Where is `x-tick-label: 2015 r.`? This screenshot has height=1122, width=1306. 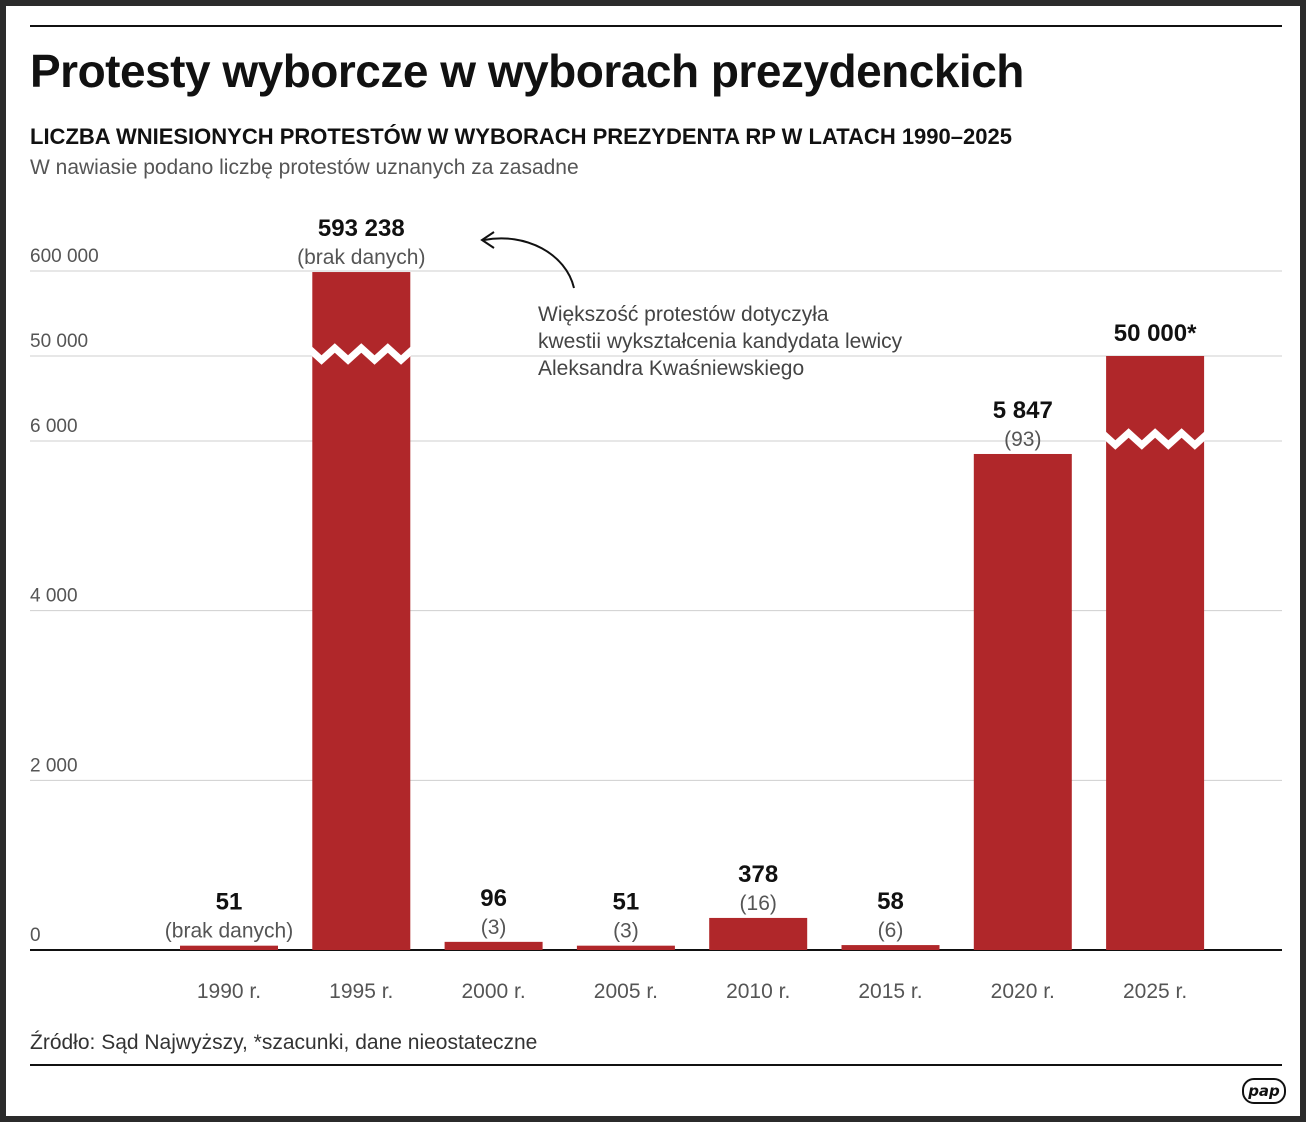 x-tick-label: 2015 r. is located at coordinates (890, 991).